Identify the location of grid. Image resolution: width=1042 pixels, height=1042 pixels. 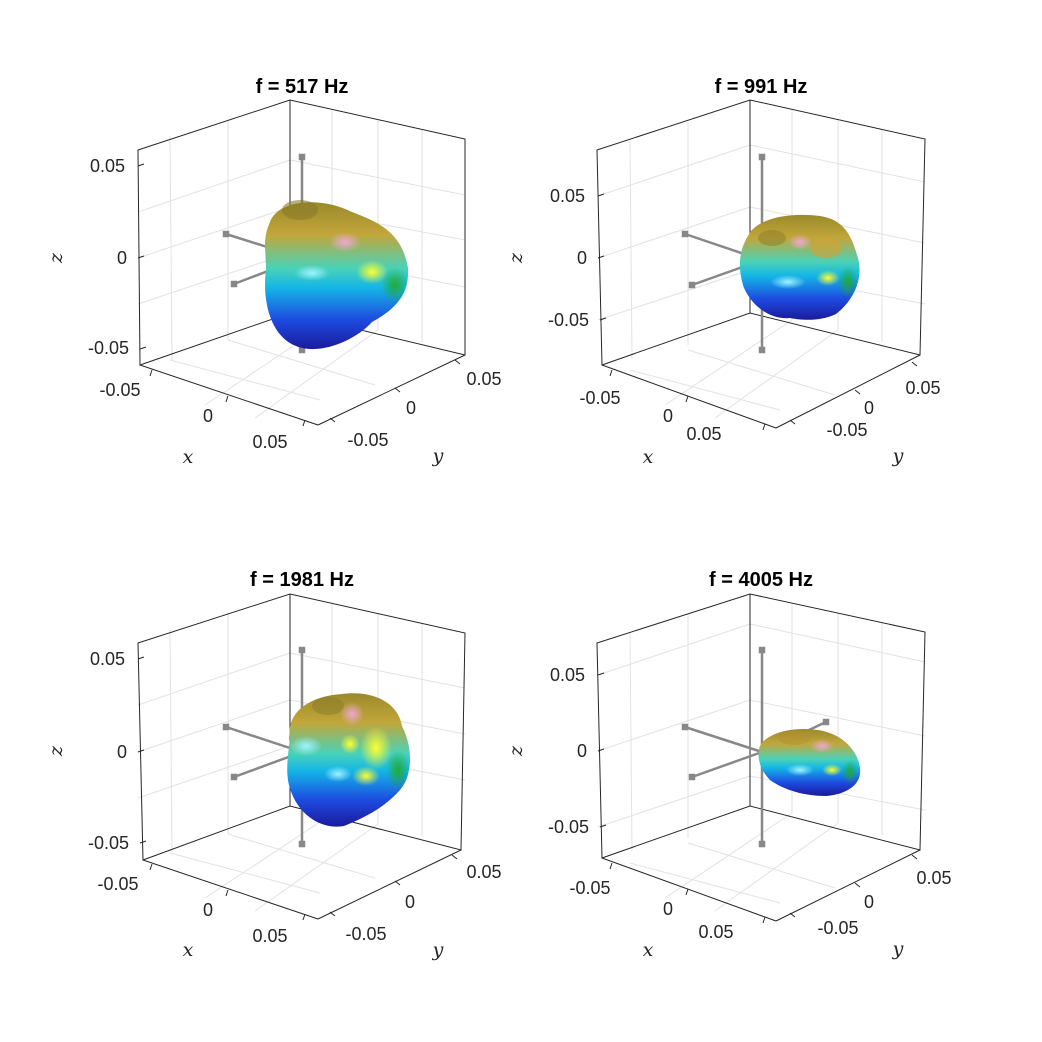
(301, 757).